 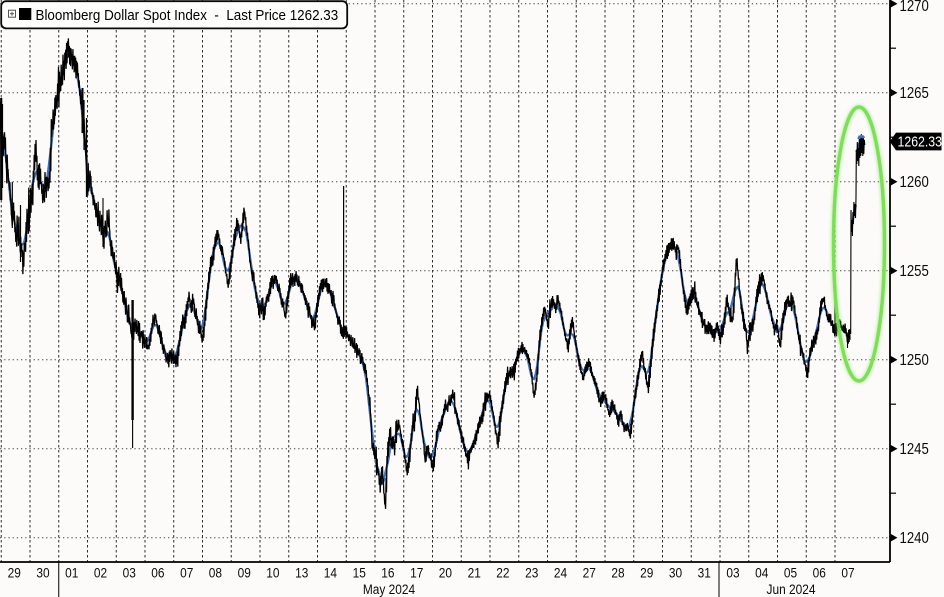 I want to click on svg-text: 1260, so click(x=914, y=182).